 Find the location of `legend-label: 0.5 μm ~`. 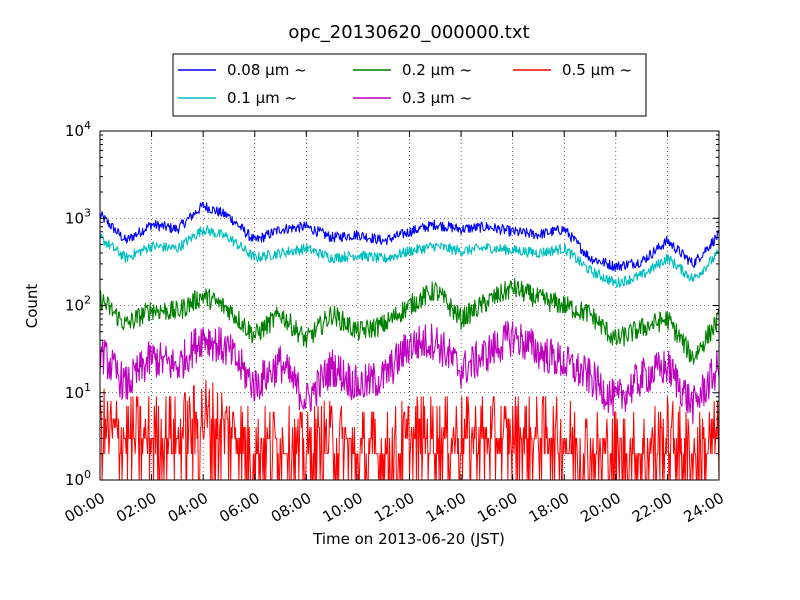

legend-label: 0.5 μm ~ is located at coordinates (597, 70).